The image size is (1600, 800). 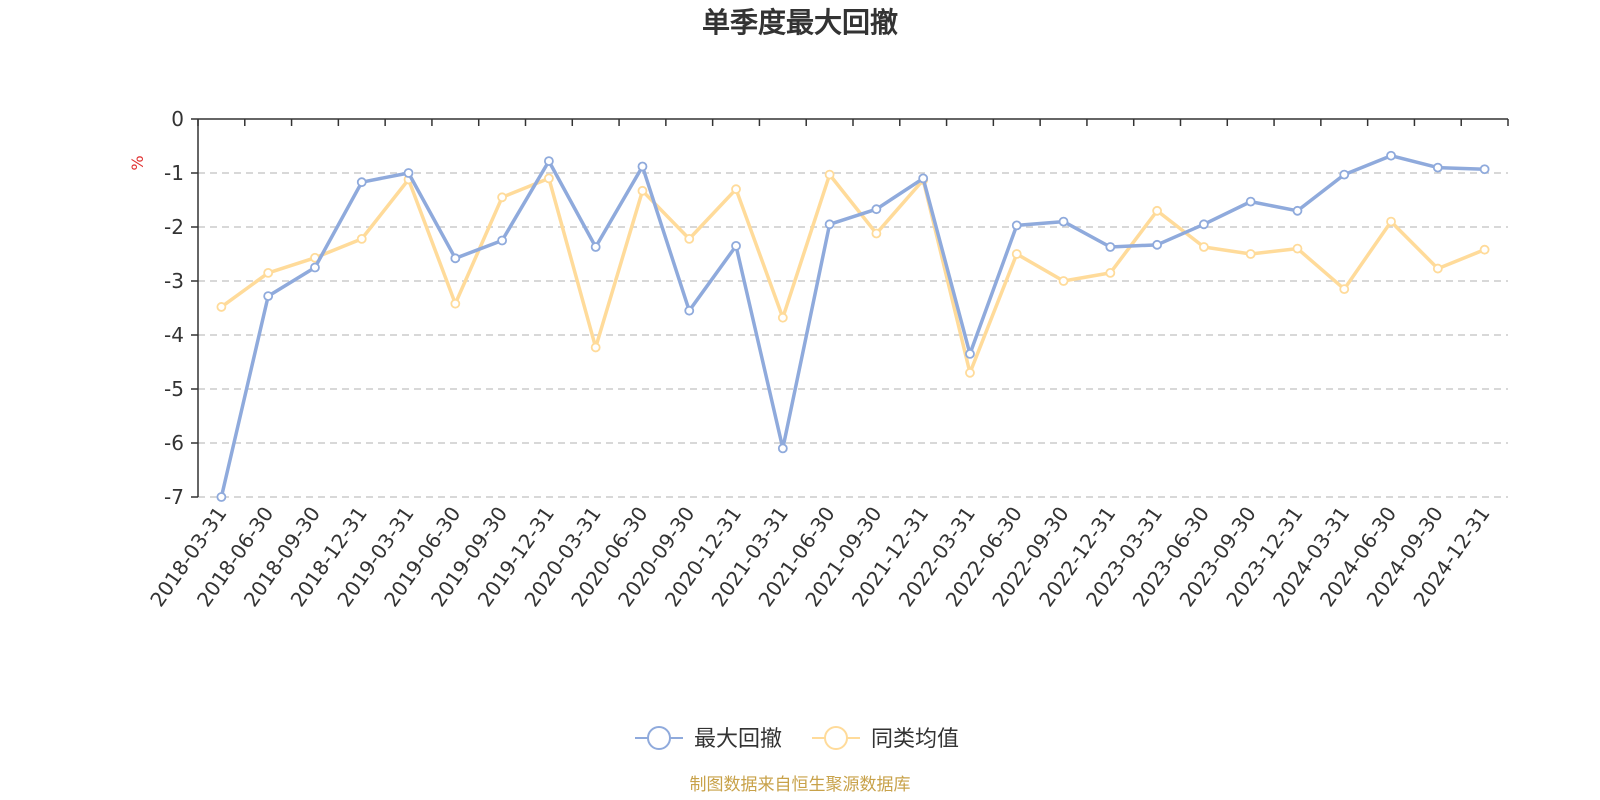 I want to click on legend-label: 同类均值, so click(x=915, y=739).